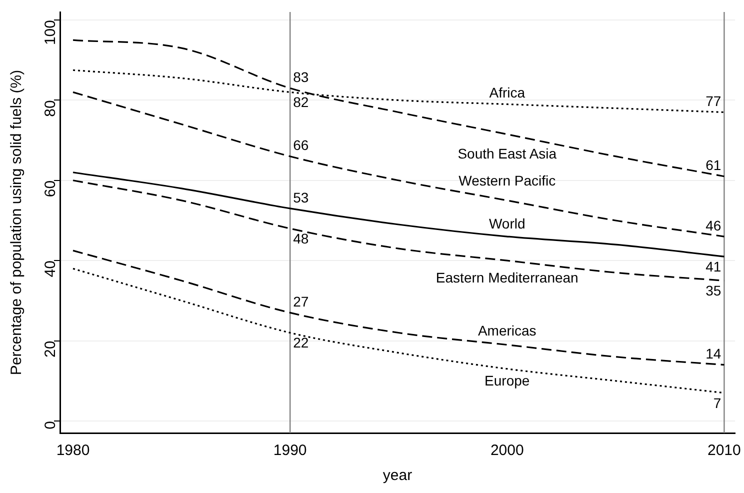  I want to click on y-tick-label: 0, so click(51, 425).